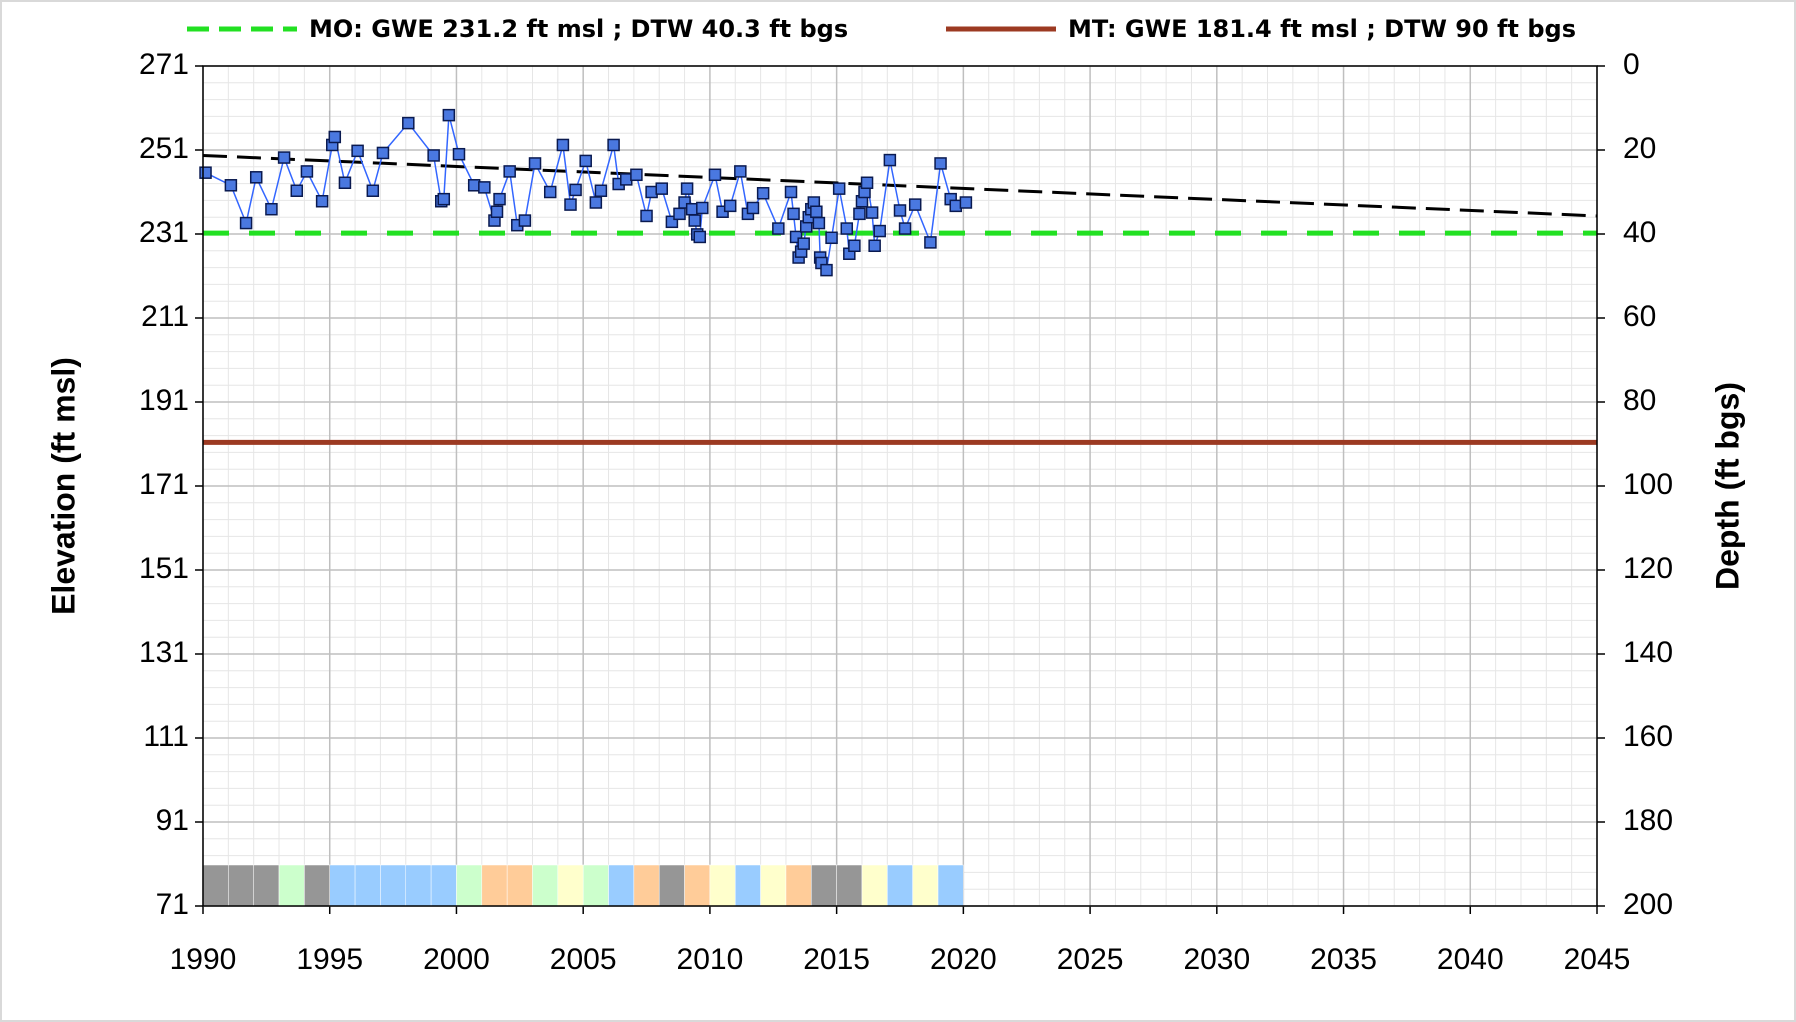  What do you see at coordinates (1639, 316) in the screenshot?
I see `y2-tick-label: 60` at bounding box center [1639, 316].